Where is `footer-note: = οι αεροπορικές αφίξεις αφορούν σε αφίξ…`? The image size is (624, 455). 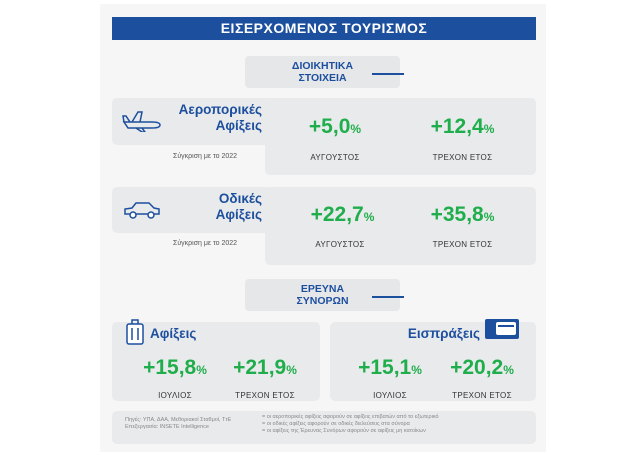
footer-note: = οι αεροπορικές αφίξεις αφορούν σε αφίξ… is located at coordinates (350, 417).